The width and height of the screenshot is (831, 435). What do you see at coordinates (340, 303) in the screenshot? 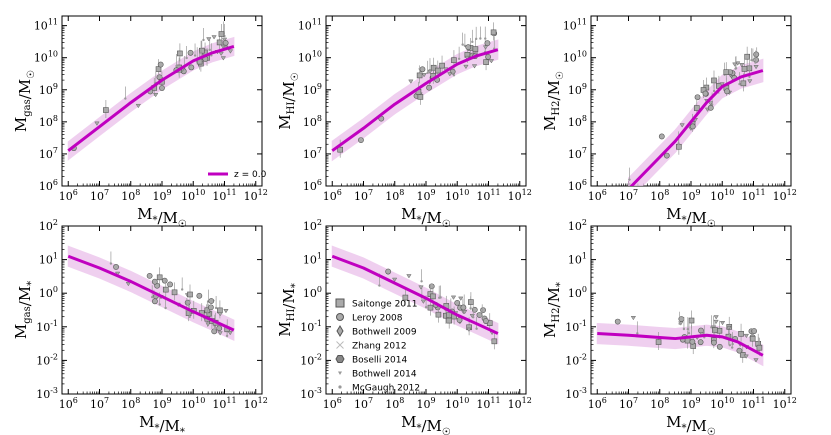
I see `legend-marker-square` at bounding box center [340, 303].